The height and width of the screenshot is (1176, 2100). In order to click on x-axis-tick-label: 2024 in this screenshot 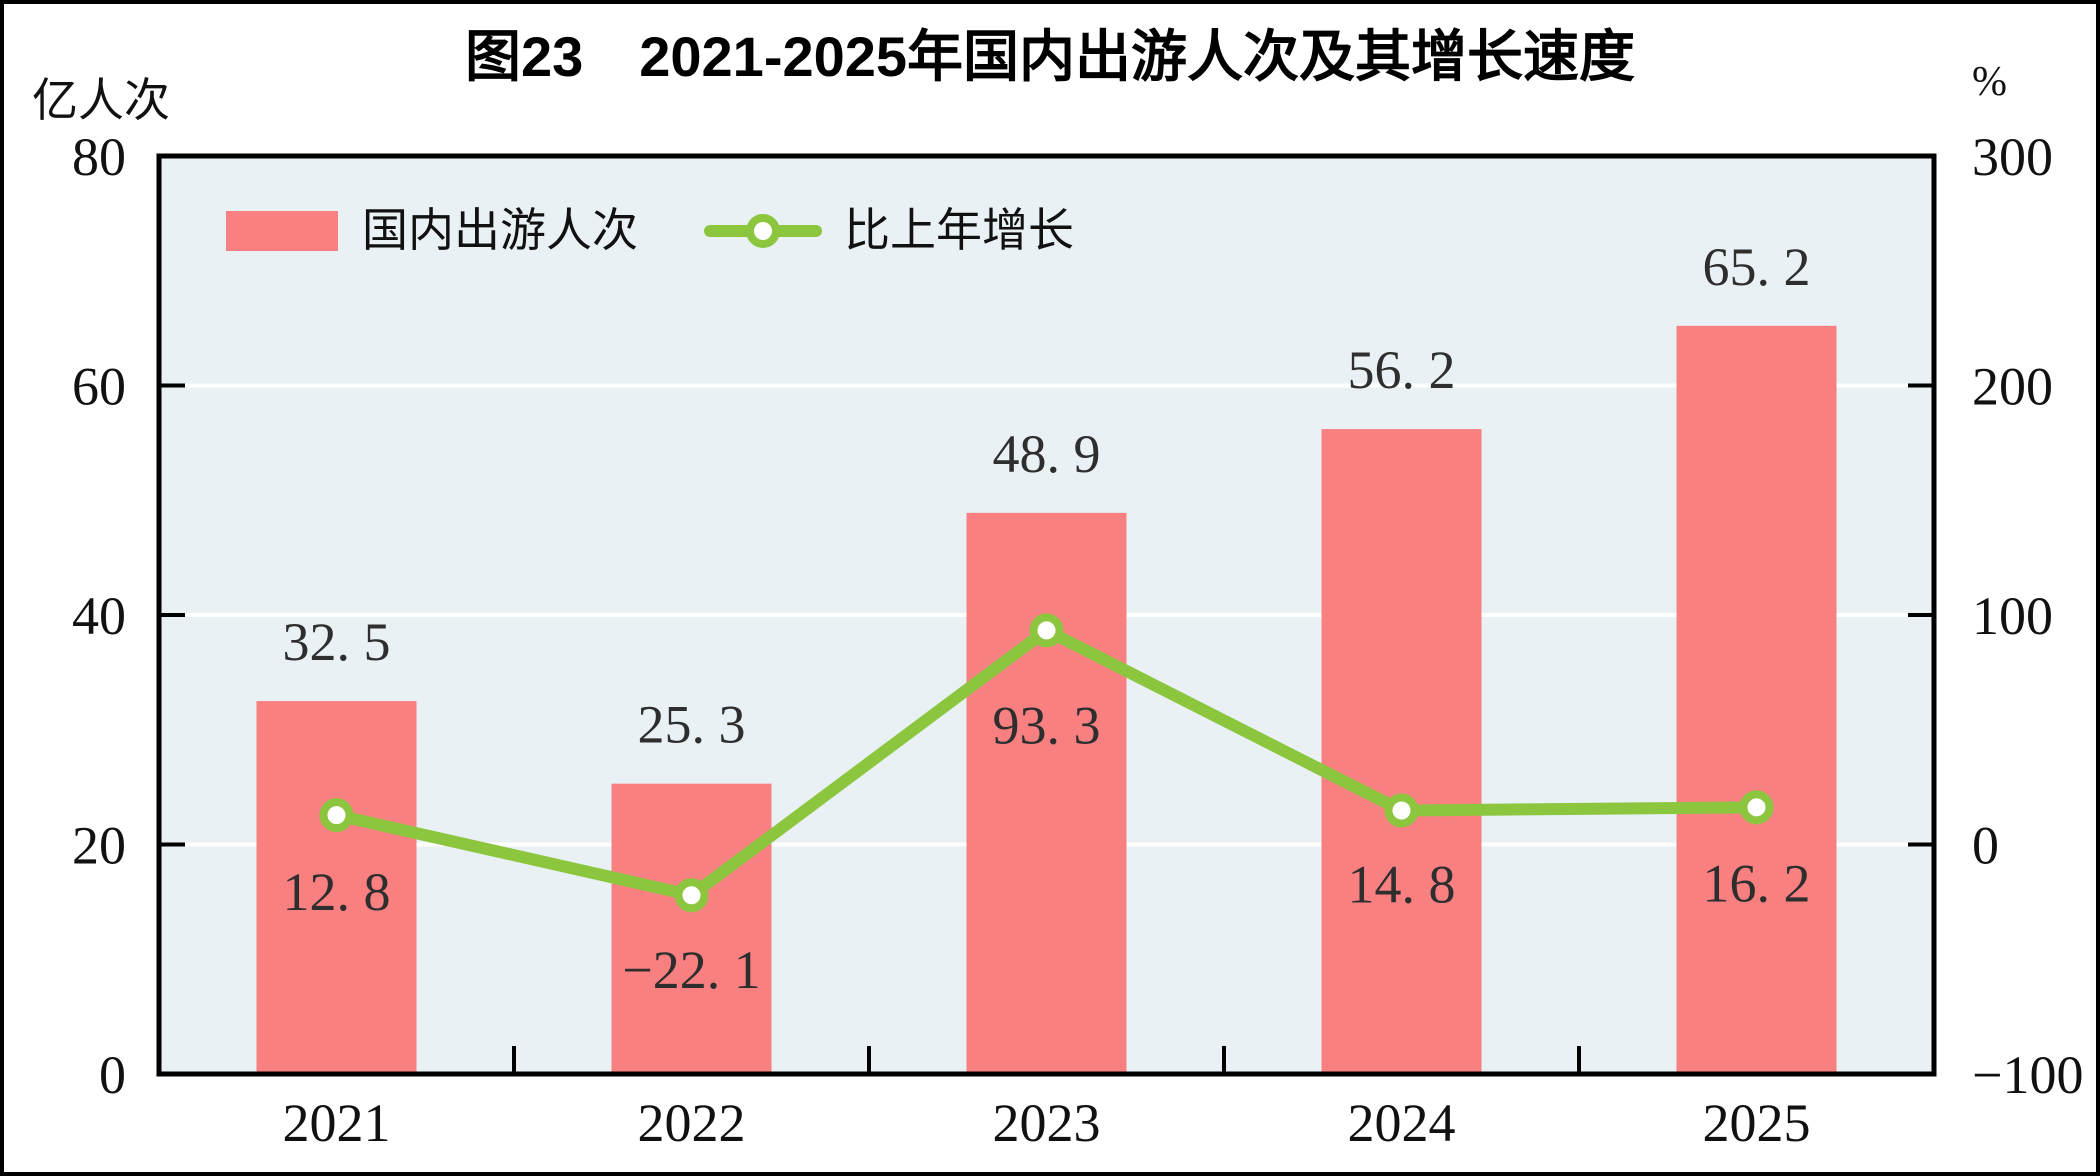, I will do `click(1402, 1123)`.